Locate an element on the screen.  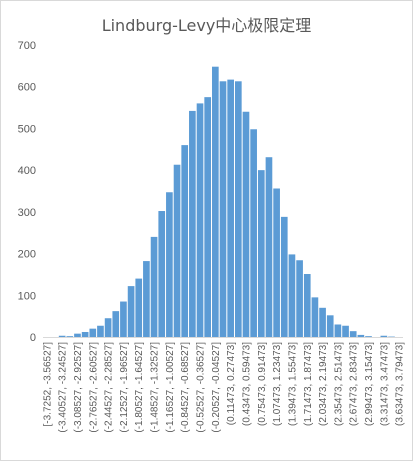
x-tick-label: (-1.48527, -1.32527] is located at coordinates (155, 387).